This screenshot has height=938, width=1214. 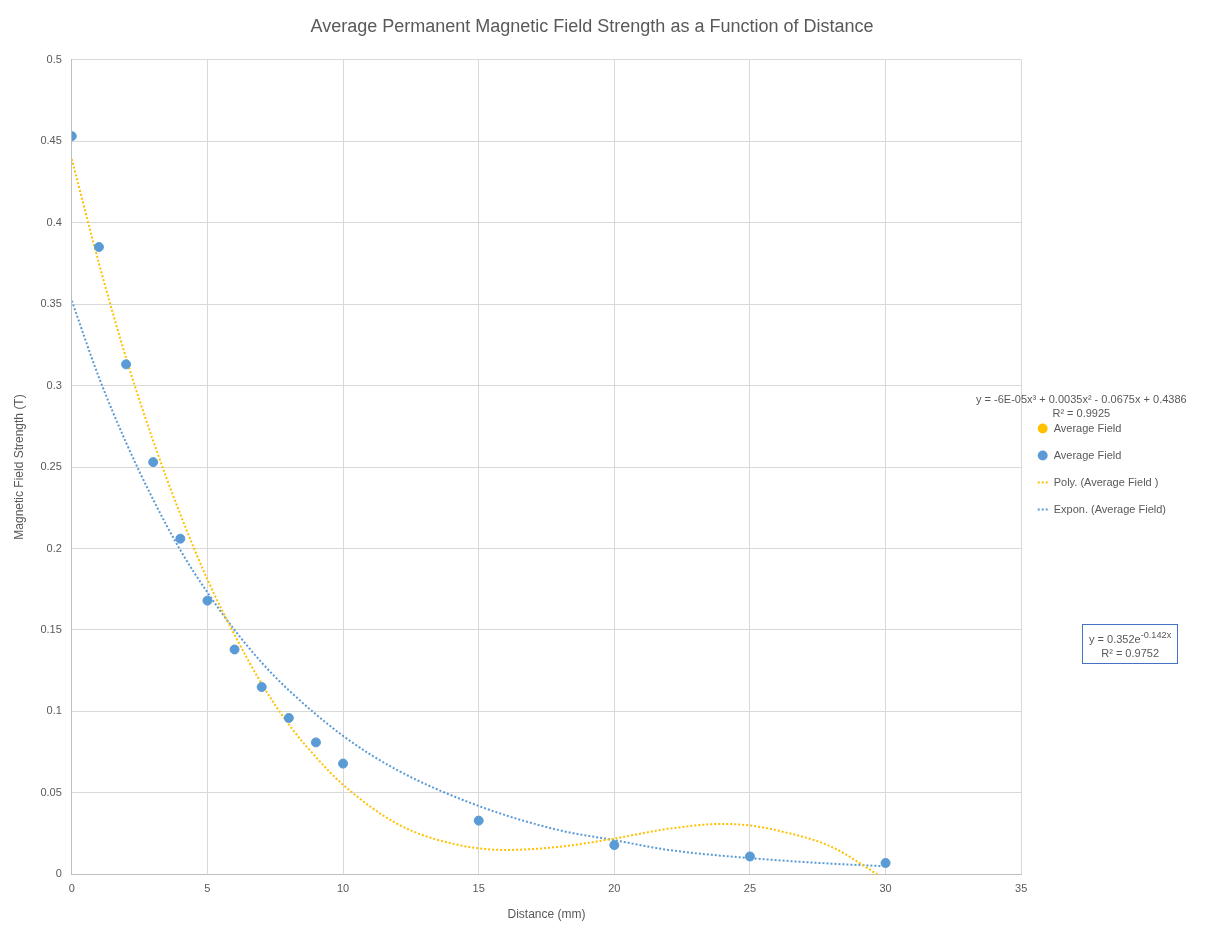 What do you see at coordinates (54, 58) in the screenshot?
I see `y-tick-label: 0.5` at bounding box center [54, 58].